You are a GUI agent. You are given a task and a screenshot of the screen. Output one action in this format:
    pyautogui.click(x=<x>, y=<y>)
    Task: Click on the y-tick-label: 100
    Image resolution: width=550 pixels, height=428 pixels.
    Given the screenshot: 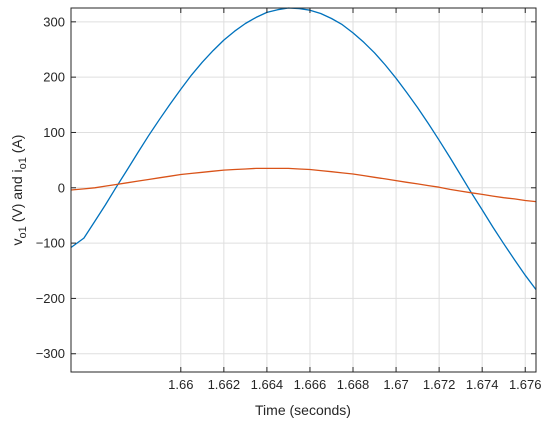 What is the action you would take?
    pyautogui.click(x=54, y=132)
    